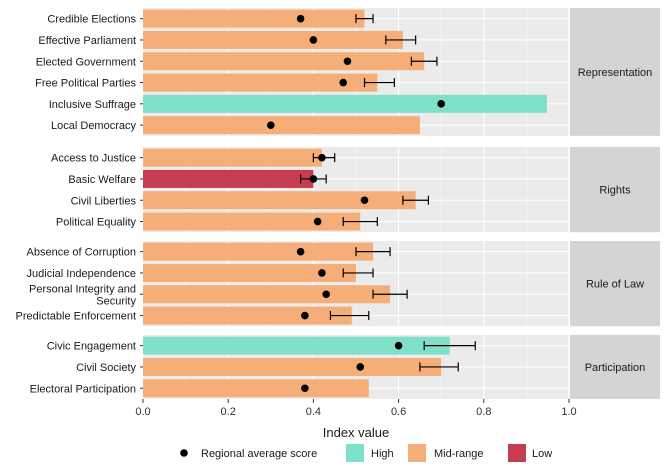 This screenshot has height=472, width=668. Describe the element at coordinates (76, 317) in the screenshot. I see `category-label: Predictable Enforcement` at that location.